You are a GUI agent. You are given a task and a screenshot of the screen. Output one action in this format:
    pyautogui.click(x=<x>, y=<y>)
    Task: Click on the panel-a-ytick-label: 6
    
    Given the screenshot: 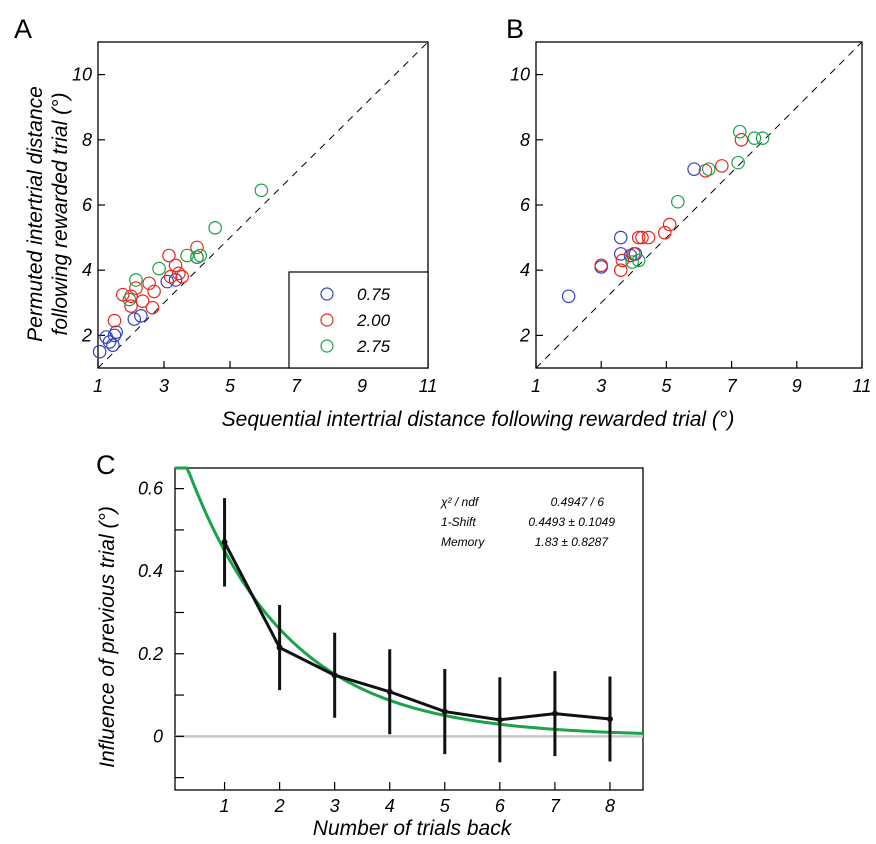 What is the action you would take?
    pyautogui.click(x=87, y=205)
    